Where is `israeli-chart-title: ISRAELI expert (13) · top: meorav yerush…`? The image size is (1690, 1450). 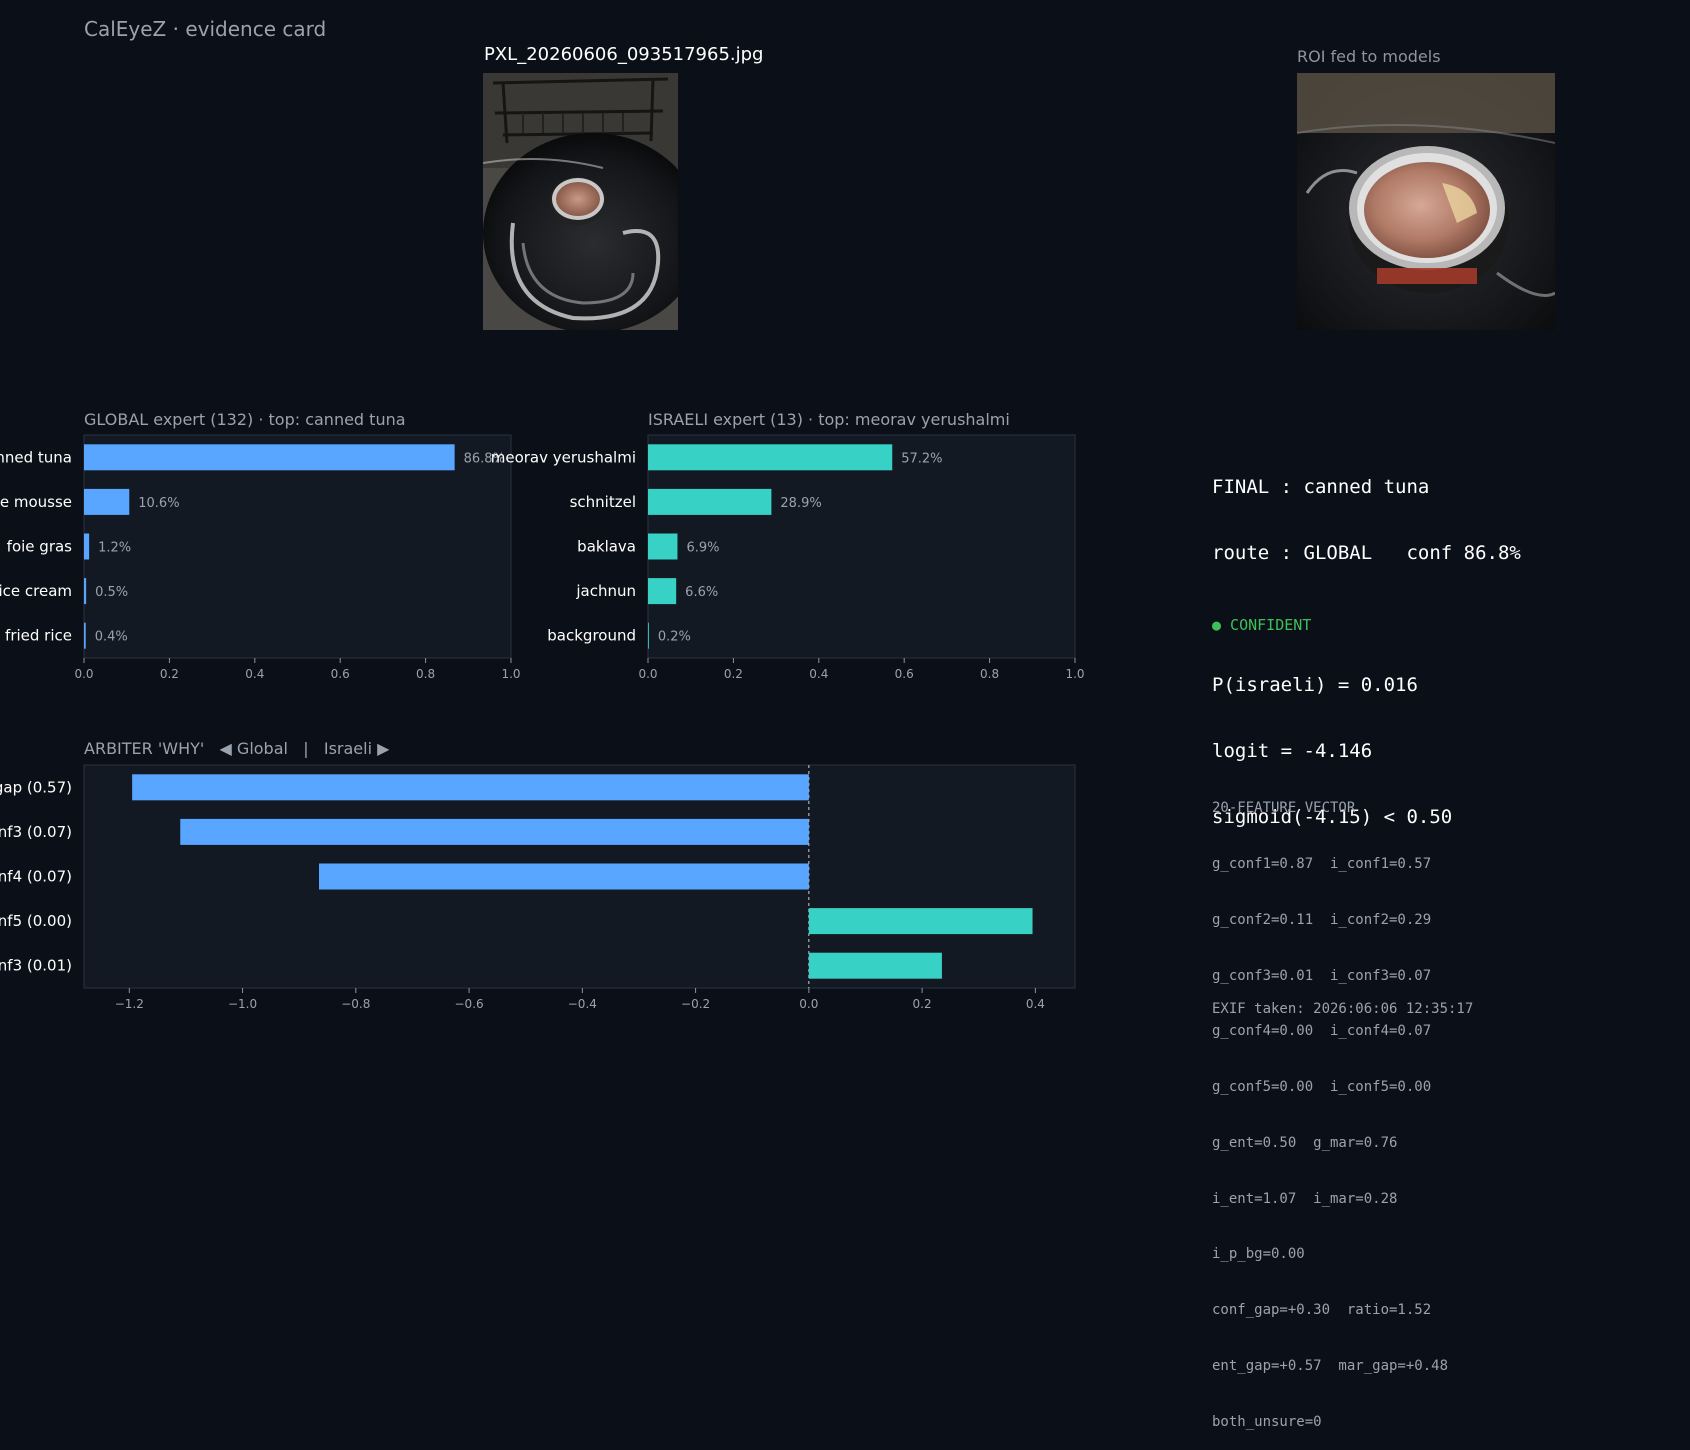
israeli-chart-title: ISRAELI expert (13) · top: meorav yerush… is located at coordinates (829, 419).